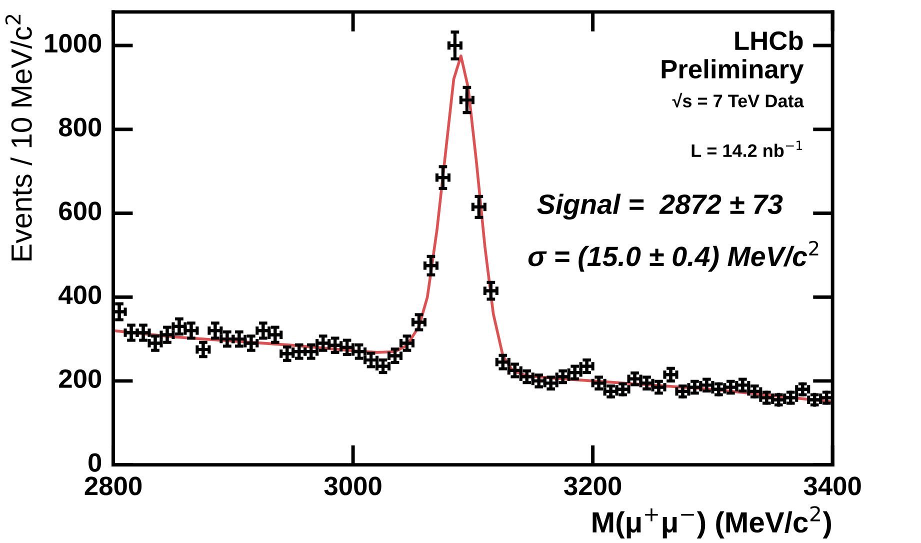 The image size is (921, 543). Describe the element at coordinates (832, 486) in the screenshot. I see `x-tick-label: 3400` at that location.